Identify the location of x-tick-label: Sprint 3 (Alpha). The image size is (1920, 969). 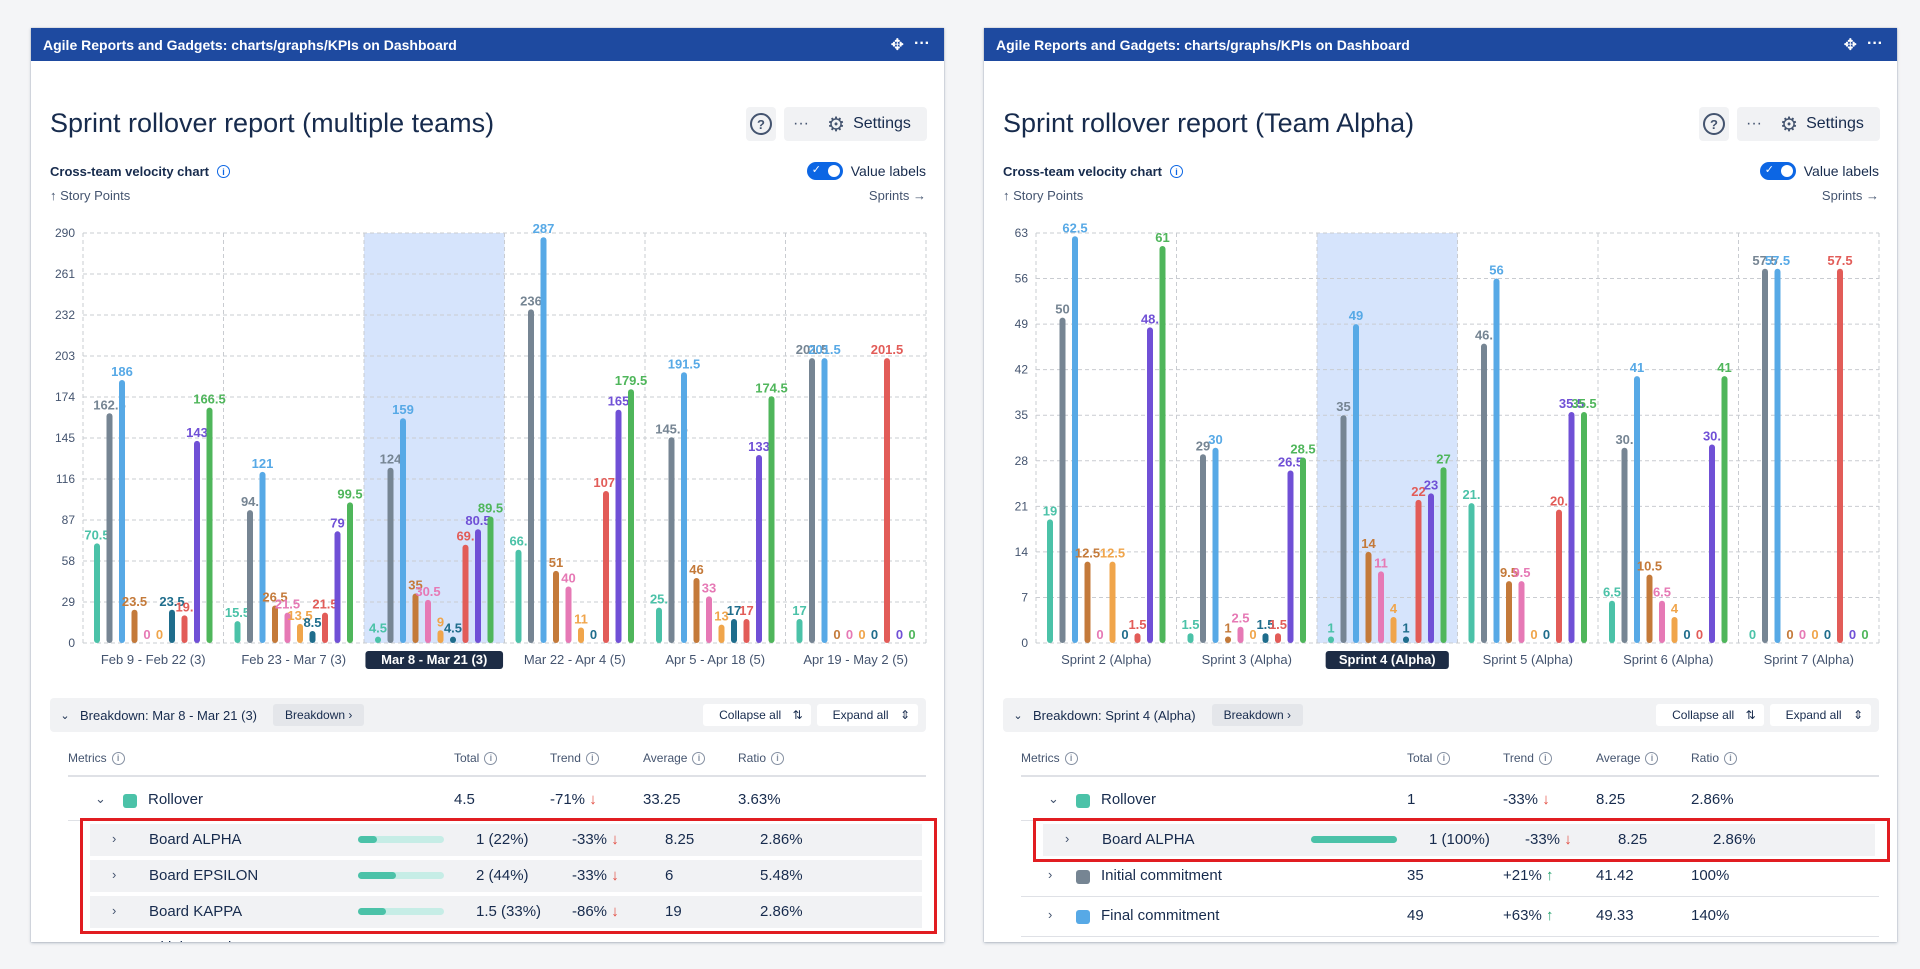
(1247, 659).